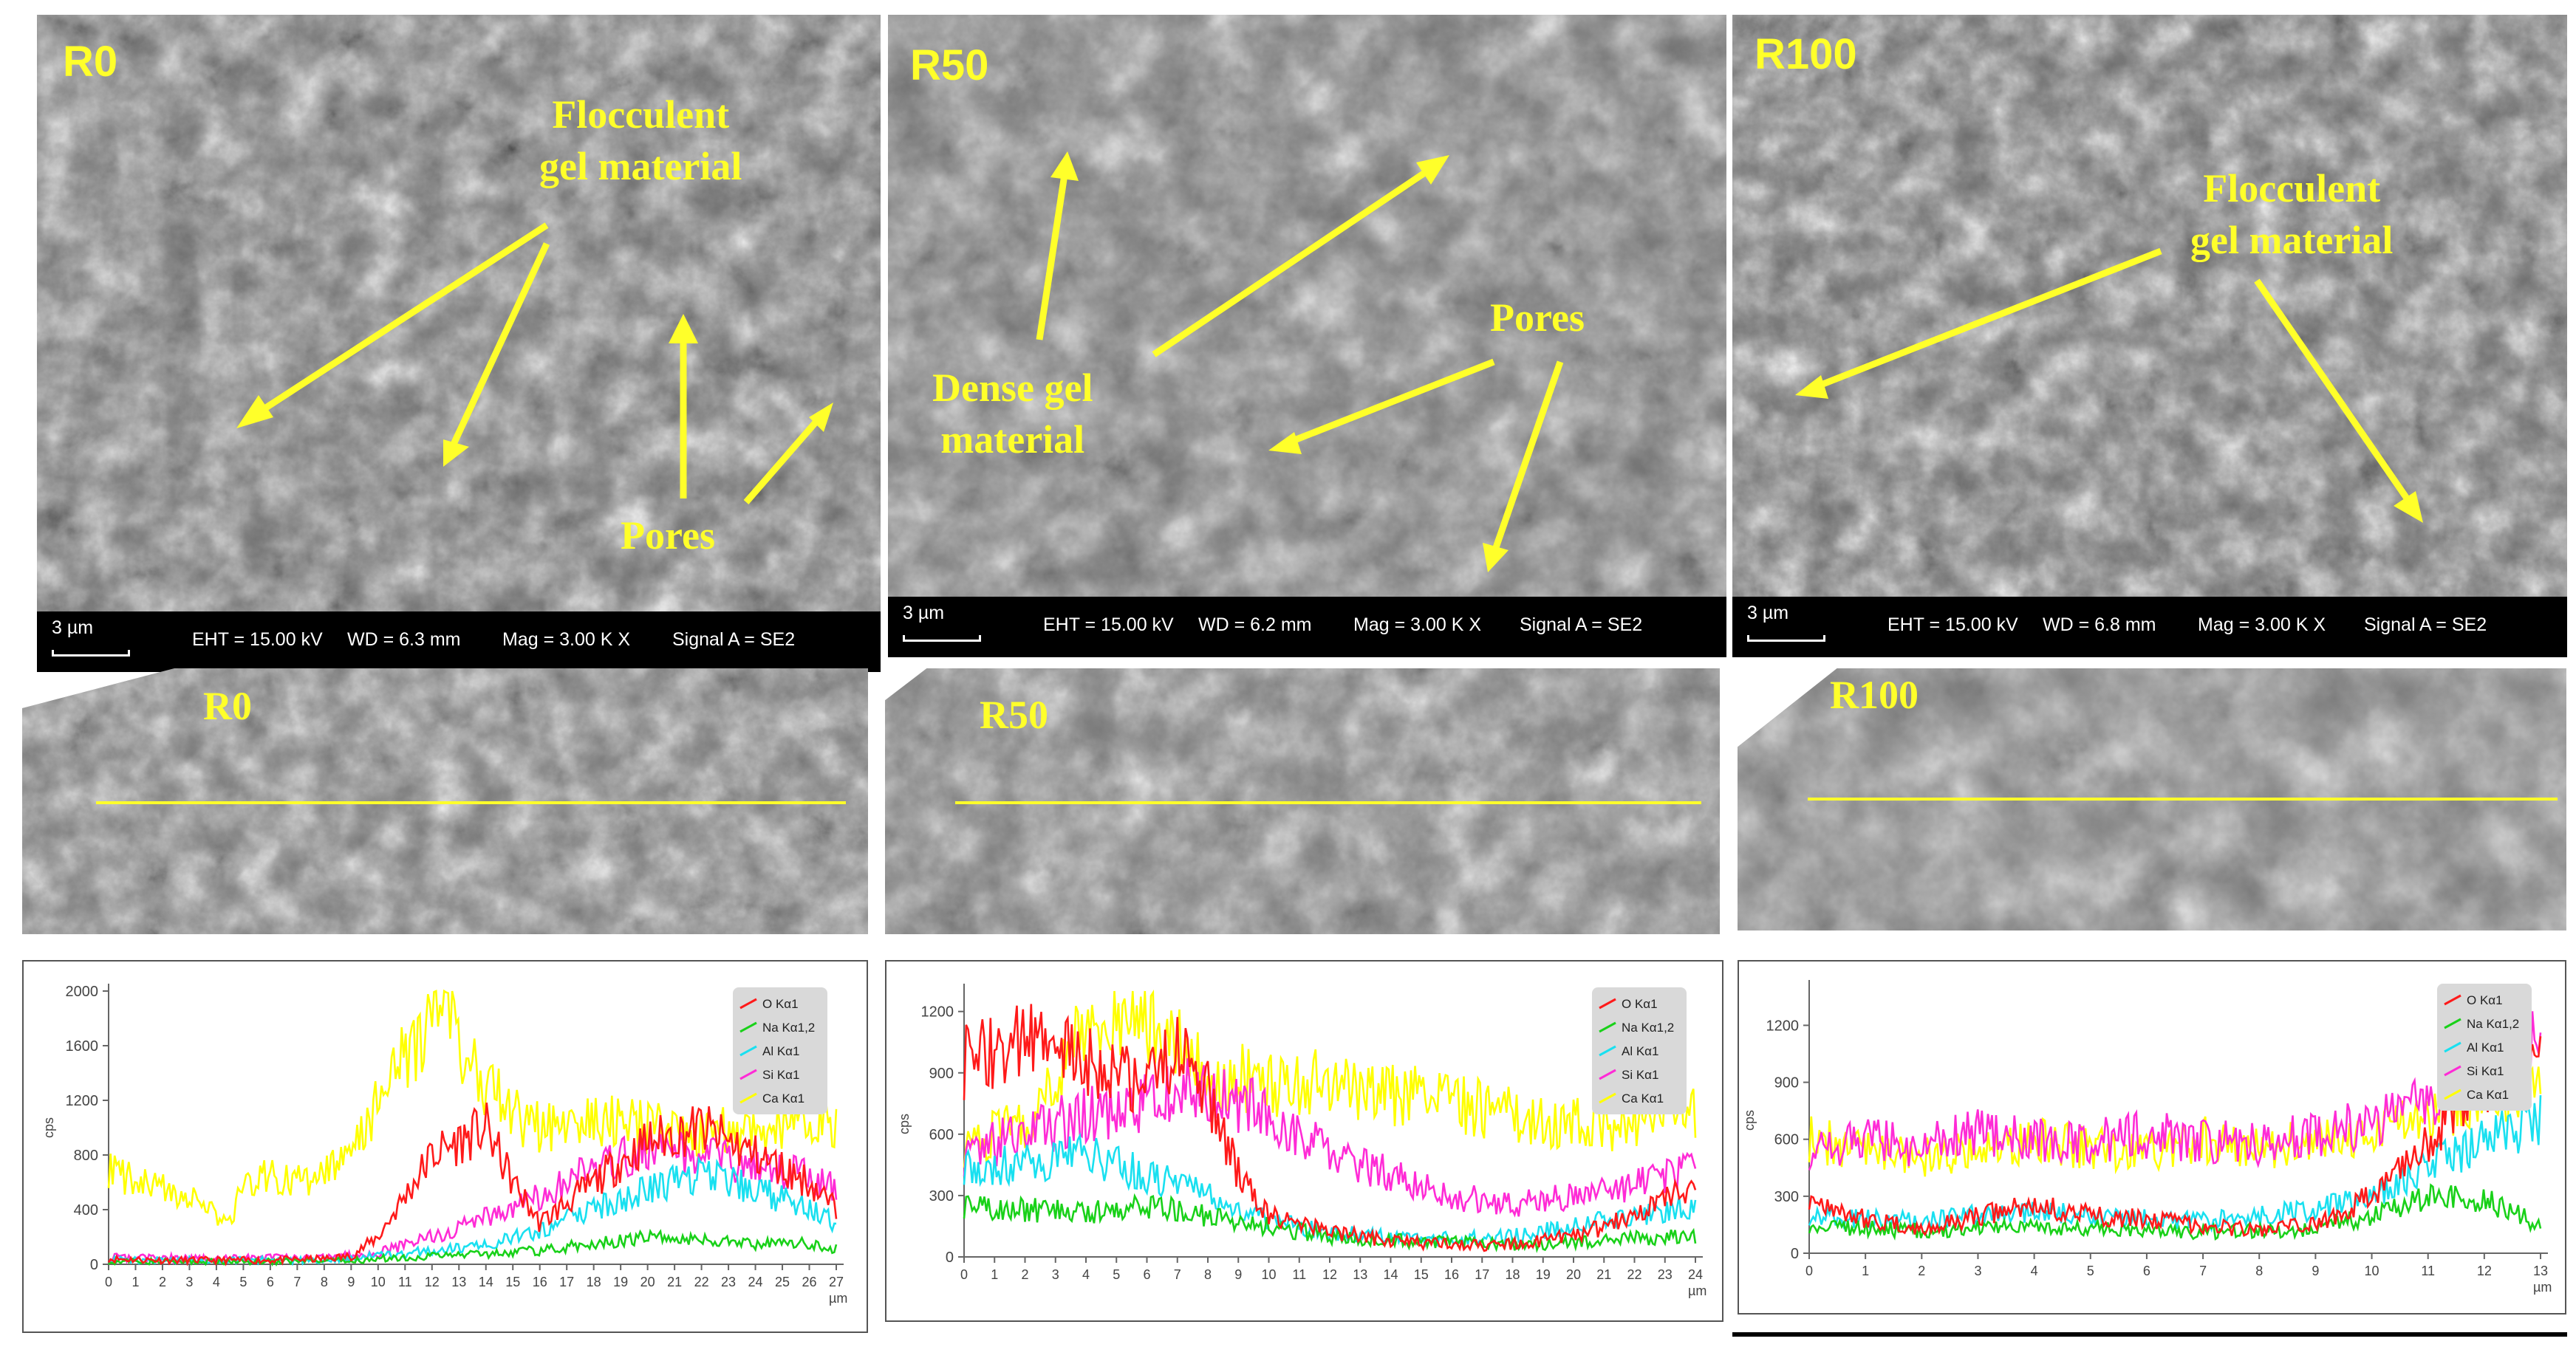 This screenshot has width=2576, height=1347. Describe the element at coordinates (2372, 1271) in the screenshot. I see `x-tick-label: 10` at that location.